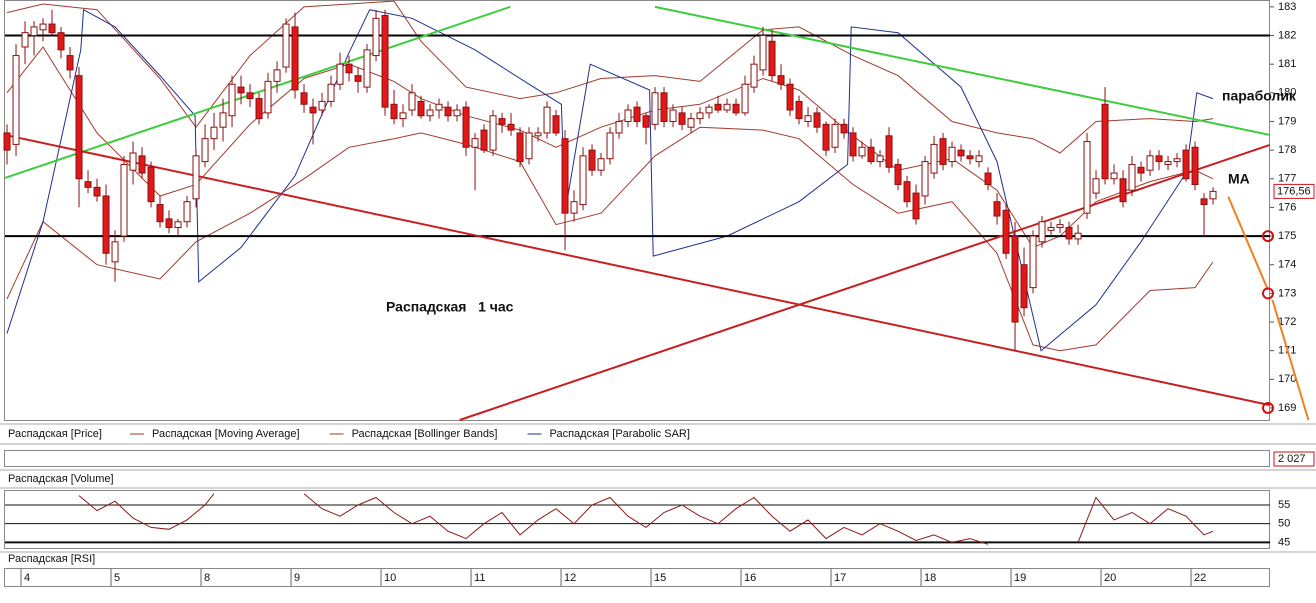 The width and height of the screenshot is (1316, 603). I want to click on y-tick-label: 177, so click(1287, 179).